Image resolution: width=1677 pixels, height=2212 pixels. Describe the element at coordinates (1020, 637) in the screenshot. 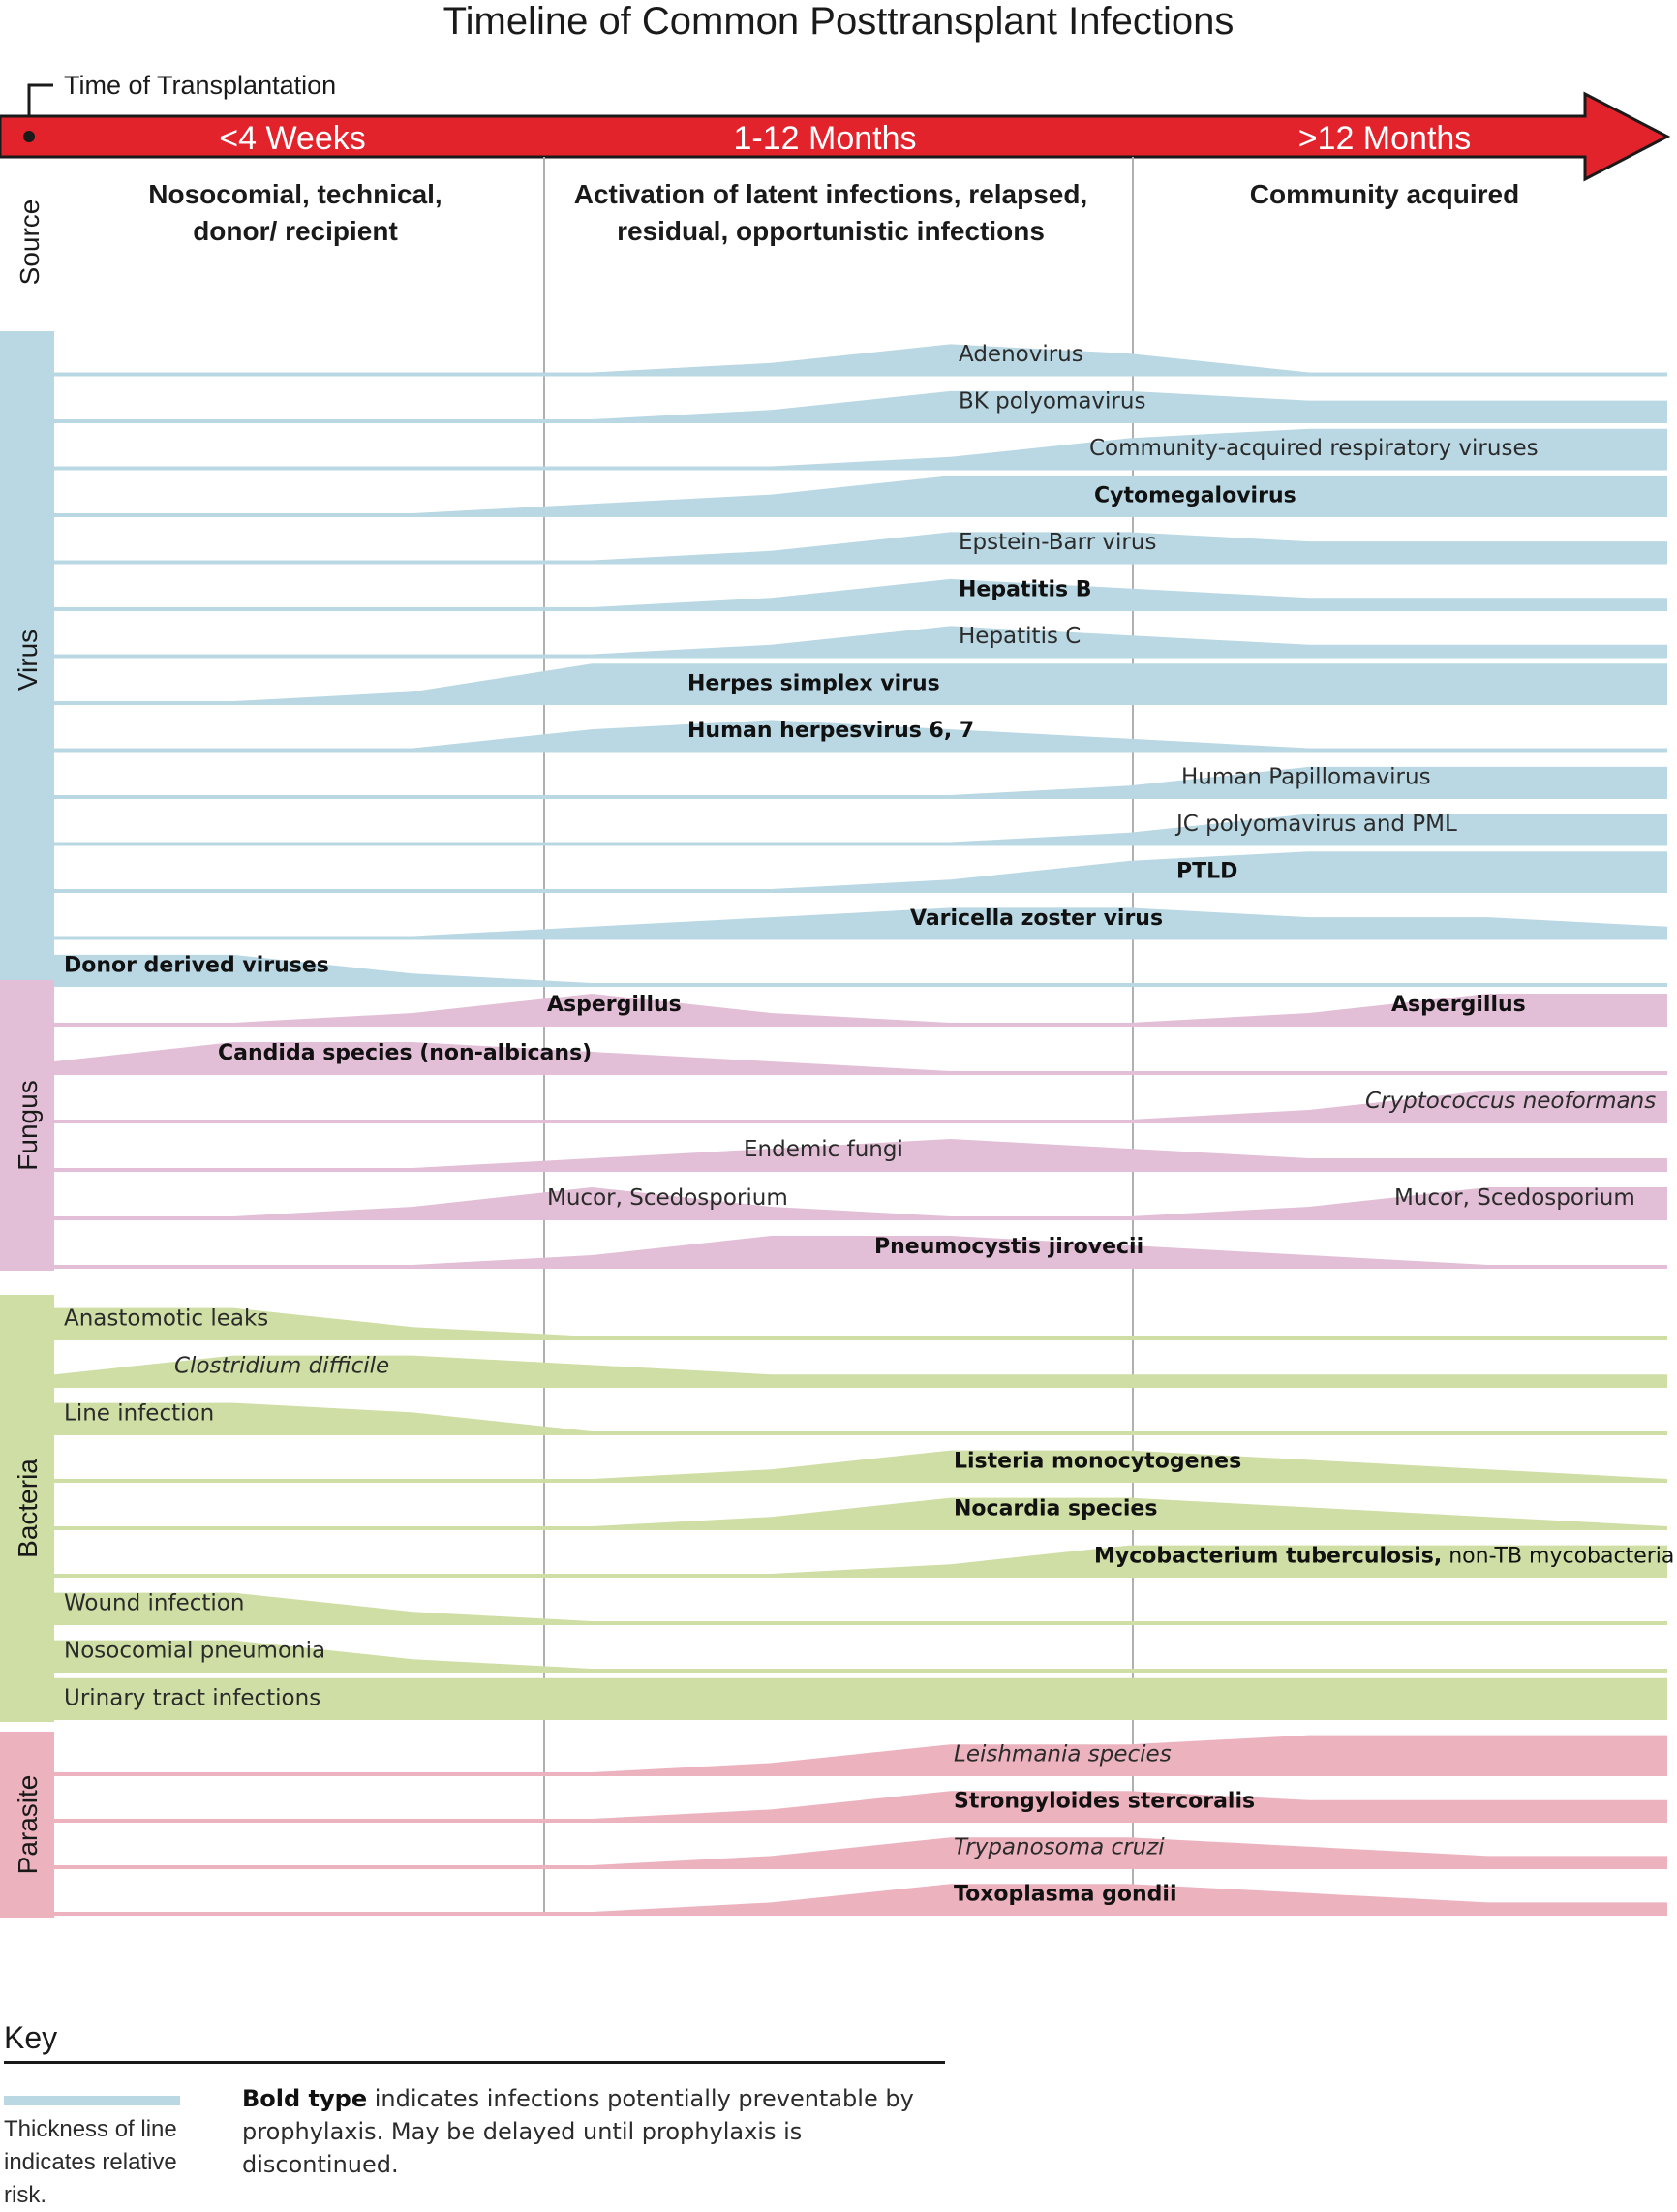

I see `infection-label: Hepatitis C` at that location.